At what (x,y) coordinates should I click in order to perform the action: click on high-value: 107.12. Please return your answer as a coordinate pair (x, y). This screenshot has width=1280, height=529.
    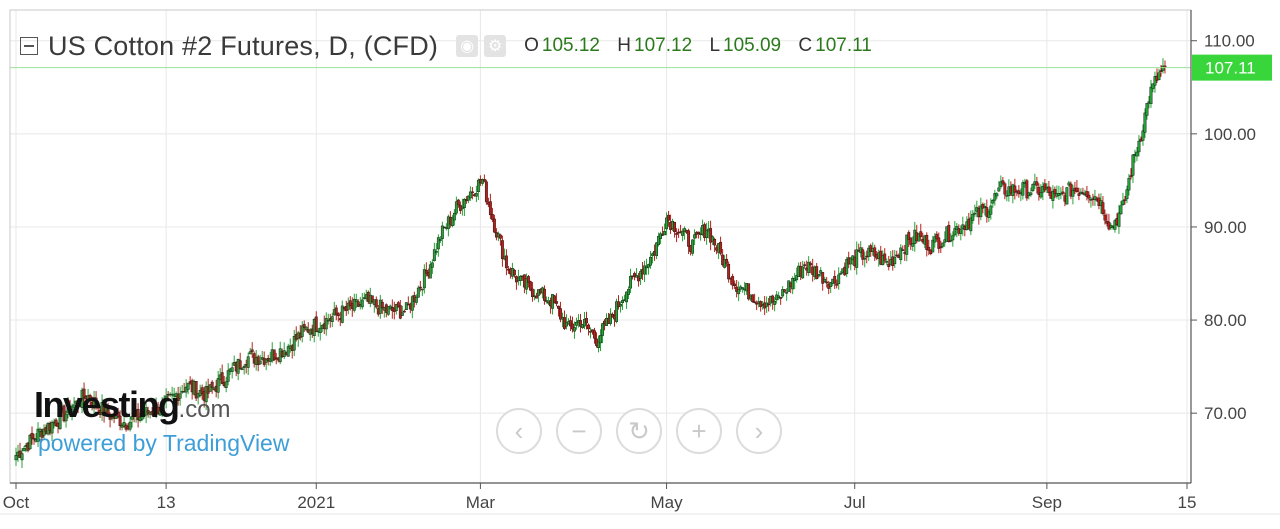
    Looking at the image, I should click on (663, 45).